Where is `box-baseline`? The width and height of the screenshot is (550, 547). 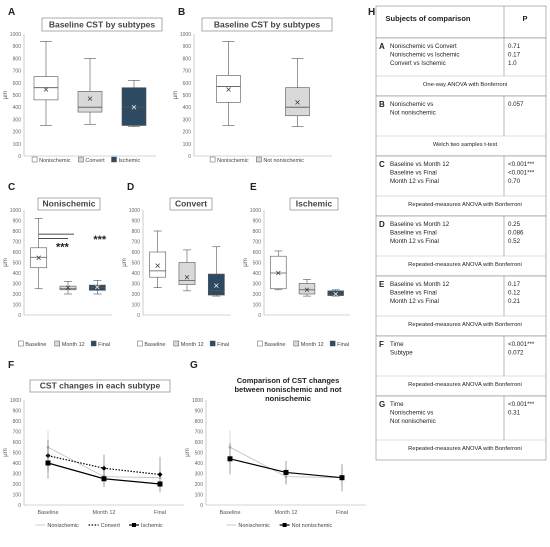 box-baseline is located at coordinates (278, 270).